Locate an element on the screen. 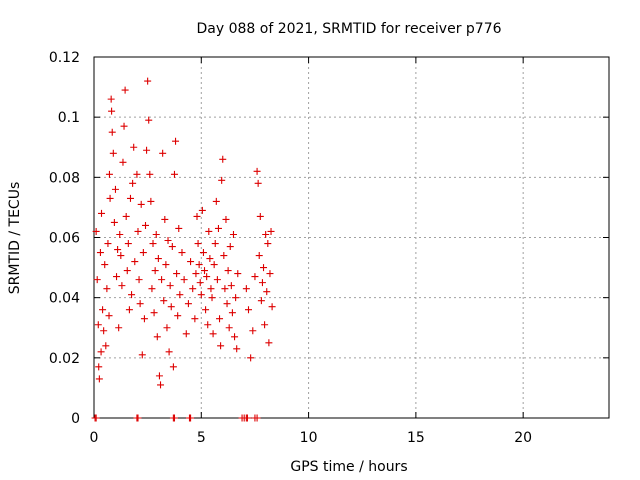 Image resolution: width=640 pixels, height=480 pixels. x-tick-label: 0 is located at coordinates (94, 438).